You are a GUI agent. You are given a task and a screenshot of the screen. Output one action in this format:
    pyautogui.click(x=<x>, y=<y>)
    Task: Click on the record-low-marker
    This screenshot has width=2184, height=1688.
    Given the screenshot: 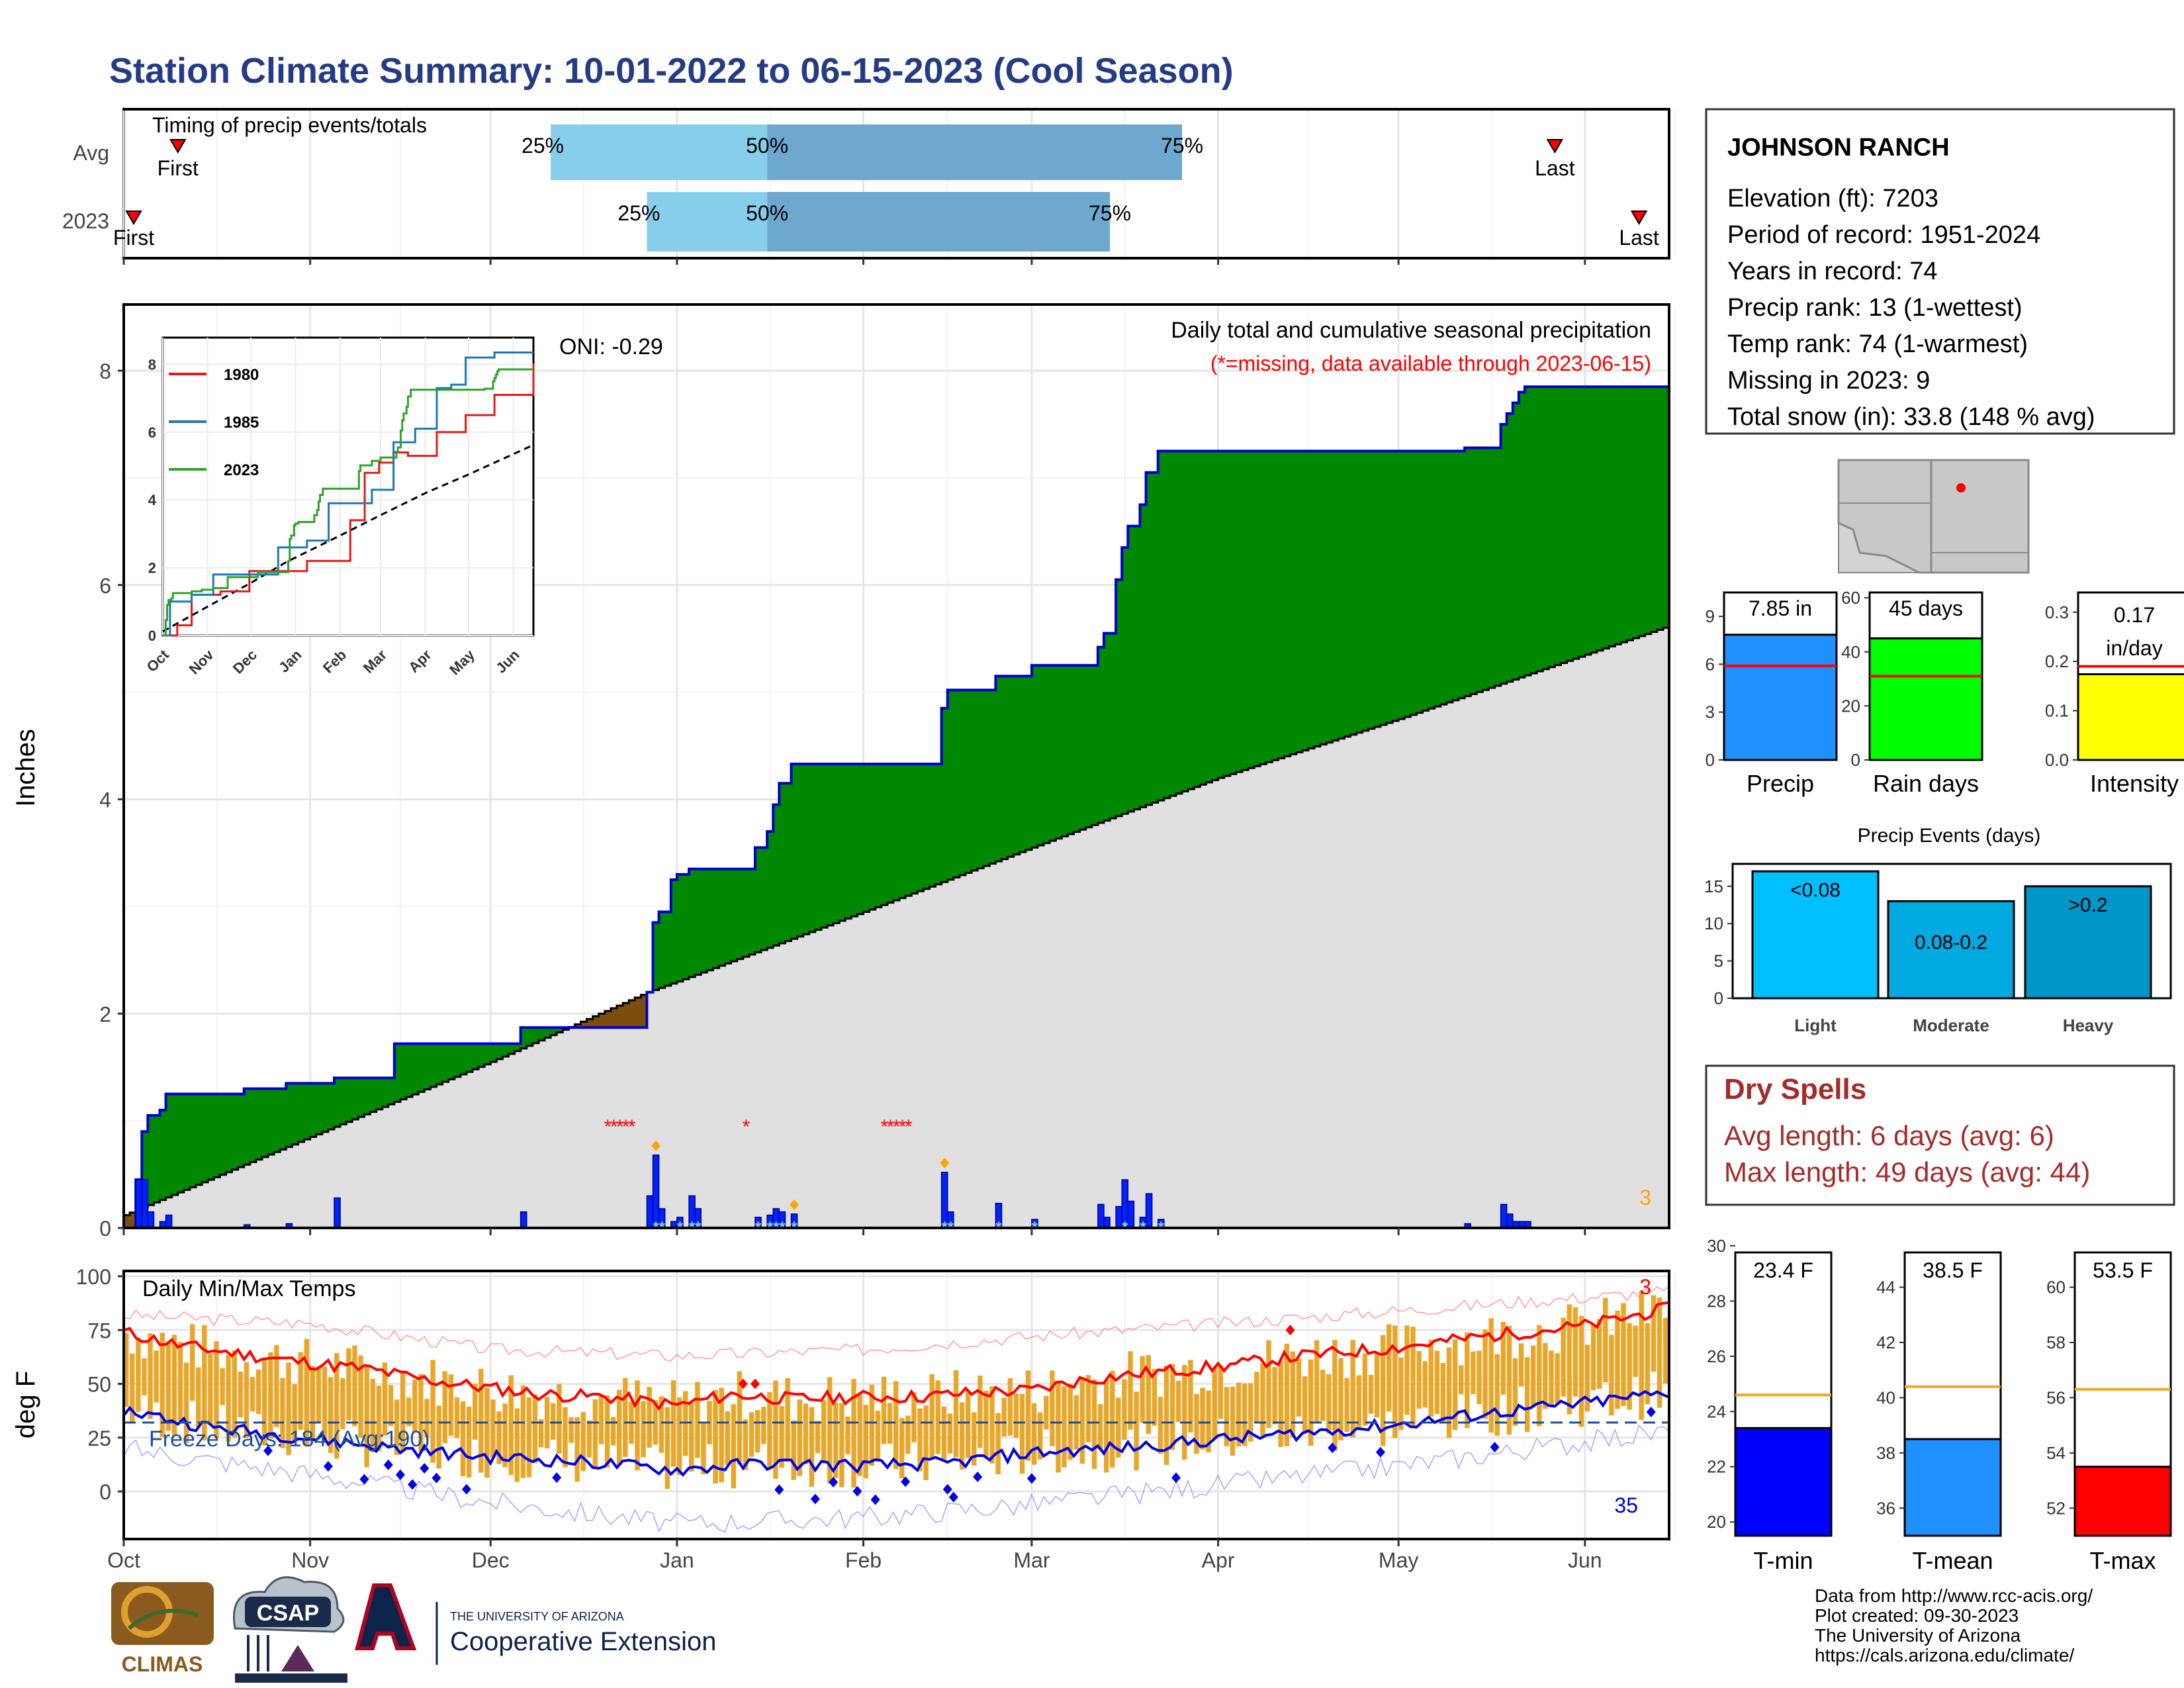 What is the action you would take?
    pyautogui.click(x=425, y=1468)
    